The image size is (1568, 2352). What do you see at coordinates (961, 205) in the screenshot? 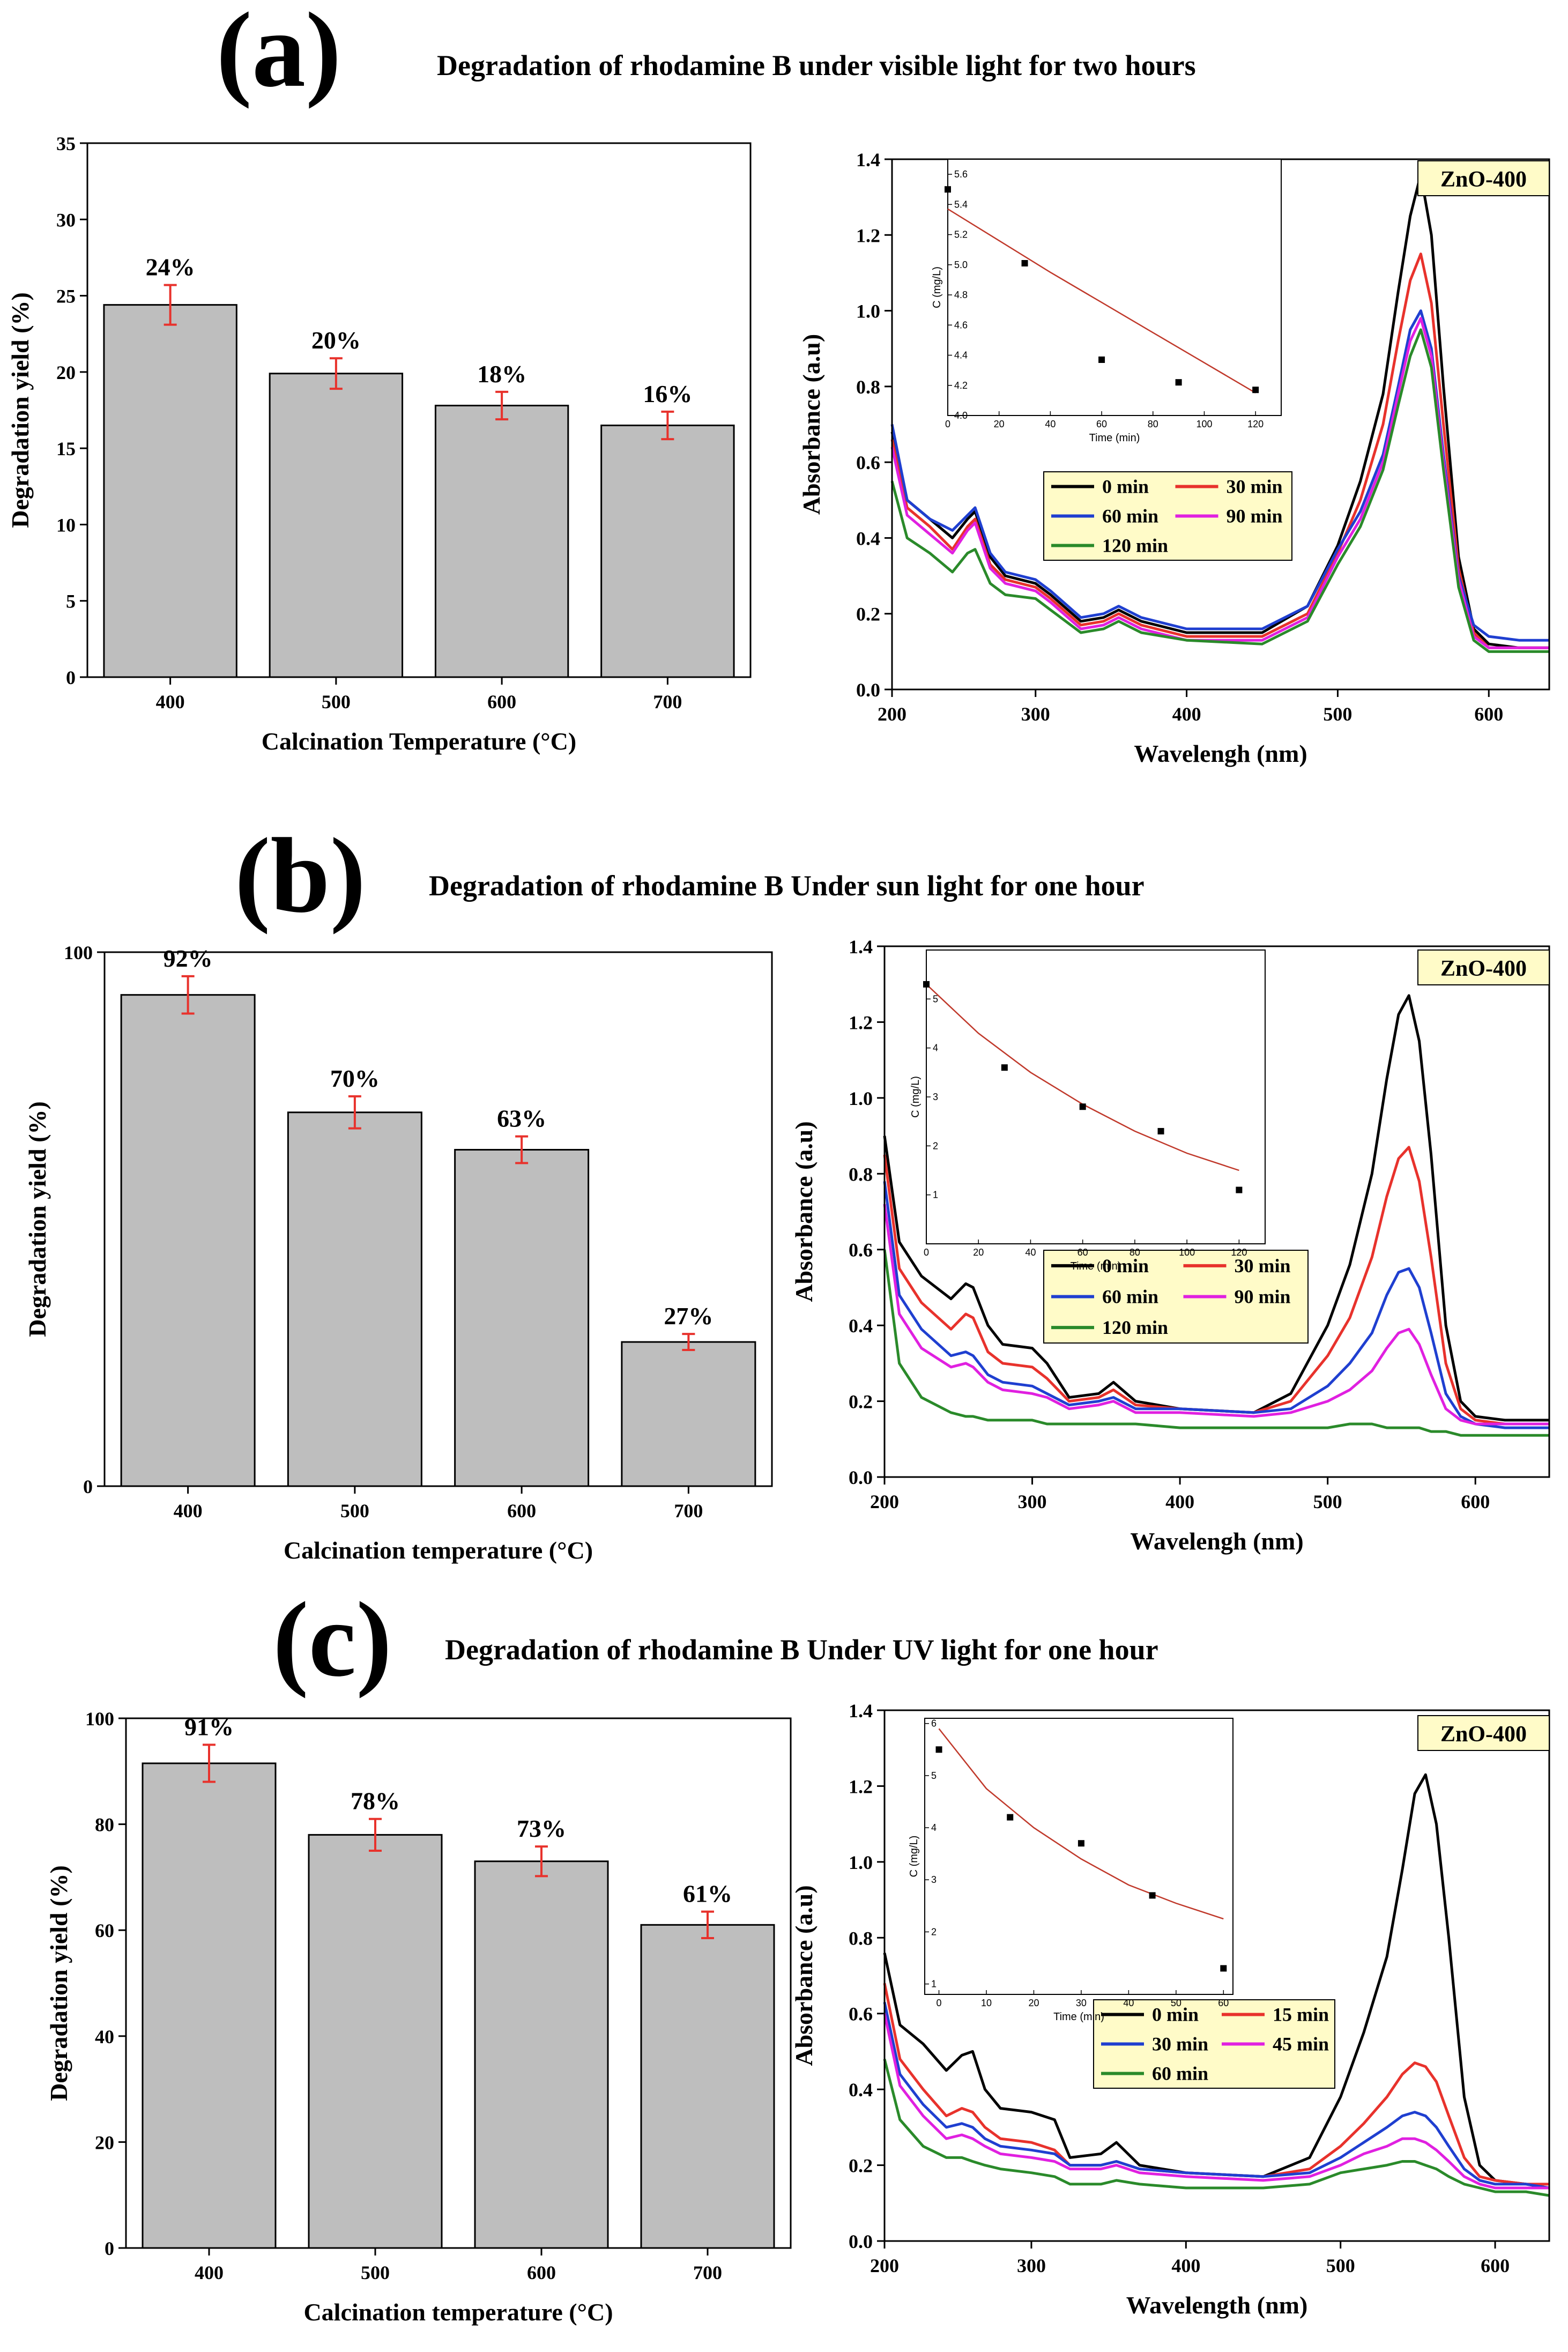
I see `inset-y-tick-label: 5.4` at bounding box center [961, 205].